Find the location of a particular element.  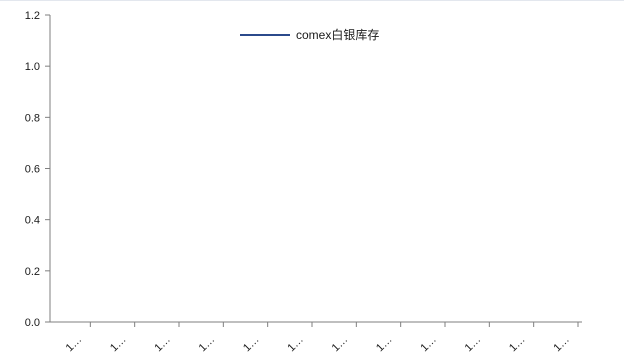

legend-label: comex白银库存 is located at coordinates (337, 34).